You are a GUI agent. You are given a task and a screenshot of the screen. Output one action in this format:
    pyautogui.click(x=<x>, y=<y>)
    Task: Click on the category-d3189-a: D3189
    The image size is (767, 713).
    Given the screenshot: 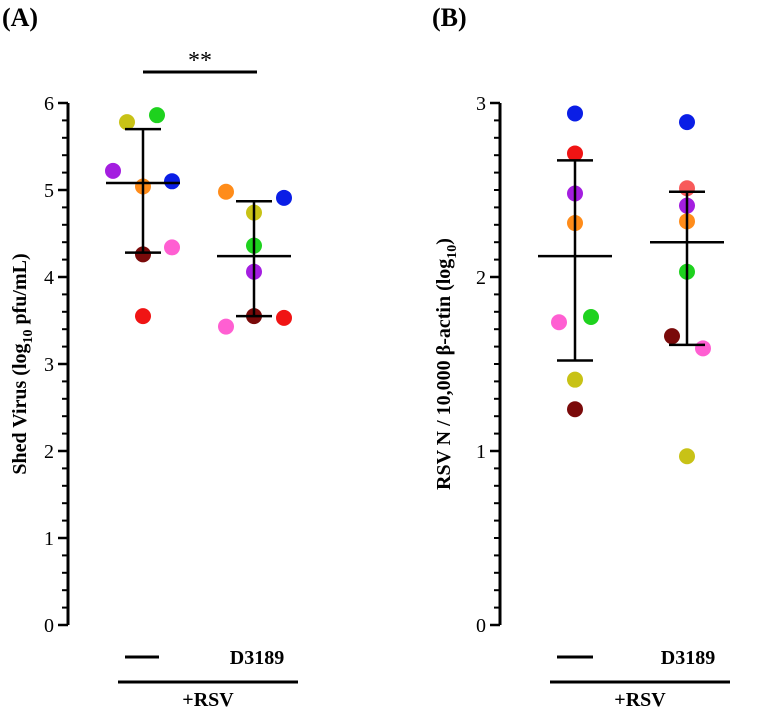 What is the action you would take?
    pyautogui.click(x=257, y=658)
    